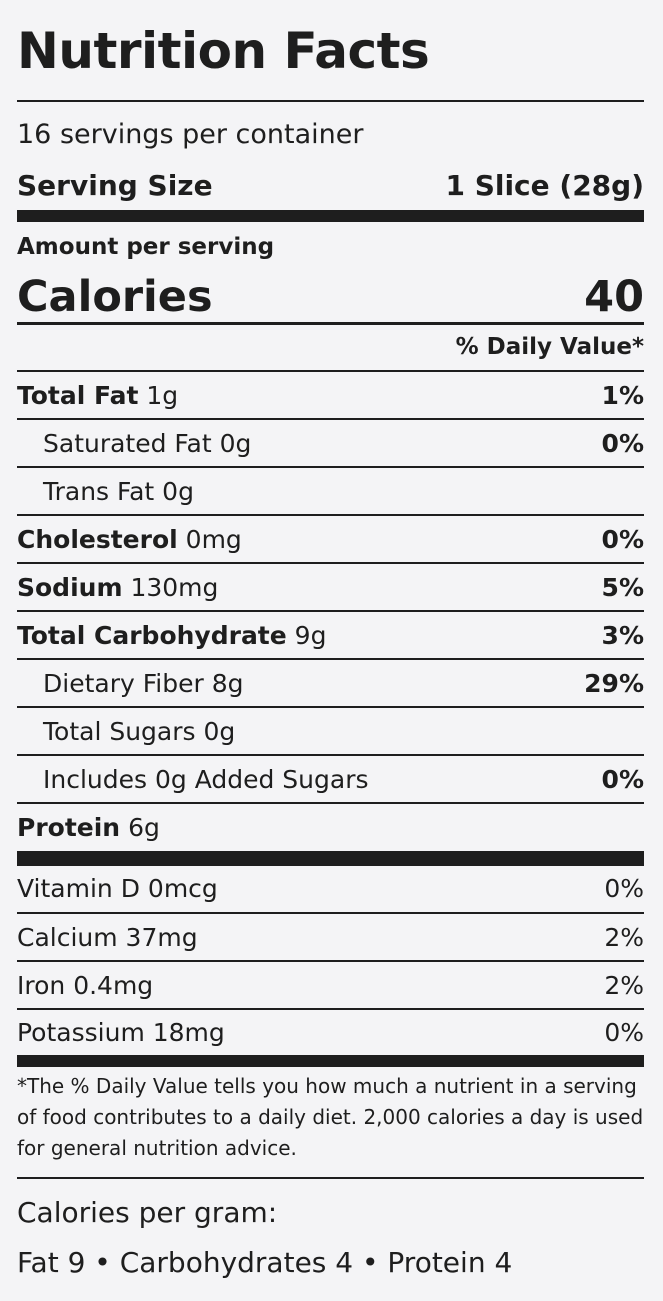  What do you see at coordinates (330, 636) in the screenshot?
I see `nutrient-row-total-carbohydrate: Total Carbohydrate 9g 3%` at bounding box center [330, 636].